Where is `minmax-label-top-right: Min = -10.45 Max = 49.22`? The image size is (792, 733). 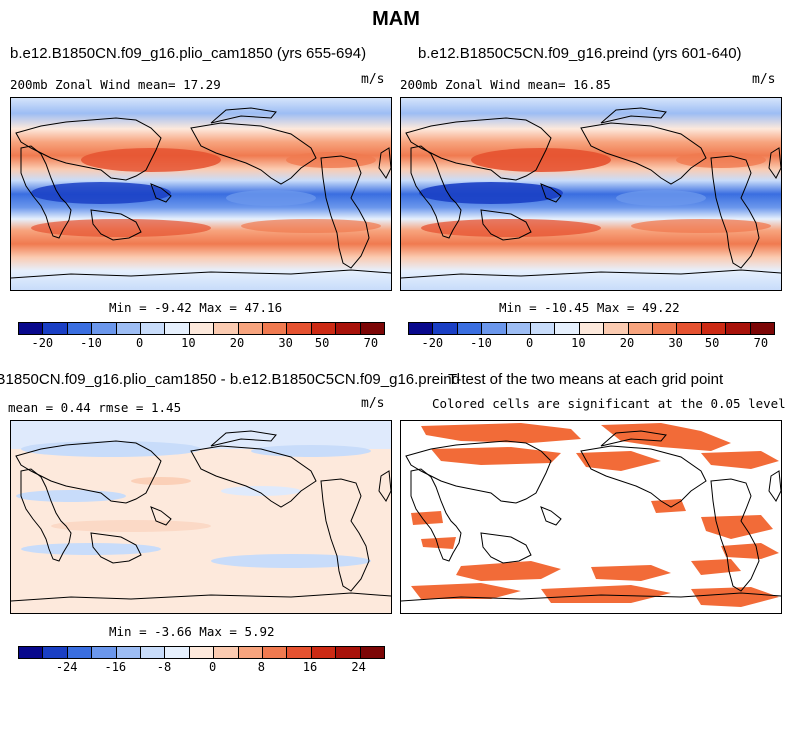 minmax-label-top-right: Min = -10.45 Max = 49.22 is located at coordinates (589, 307).